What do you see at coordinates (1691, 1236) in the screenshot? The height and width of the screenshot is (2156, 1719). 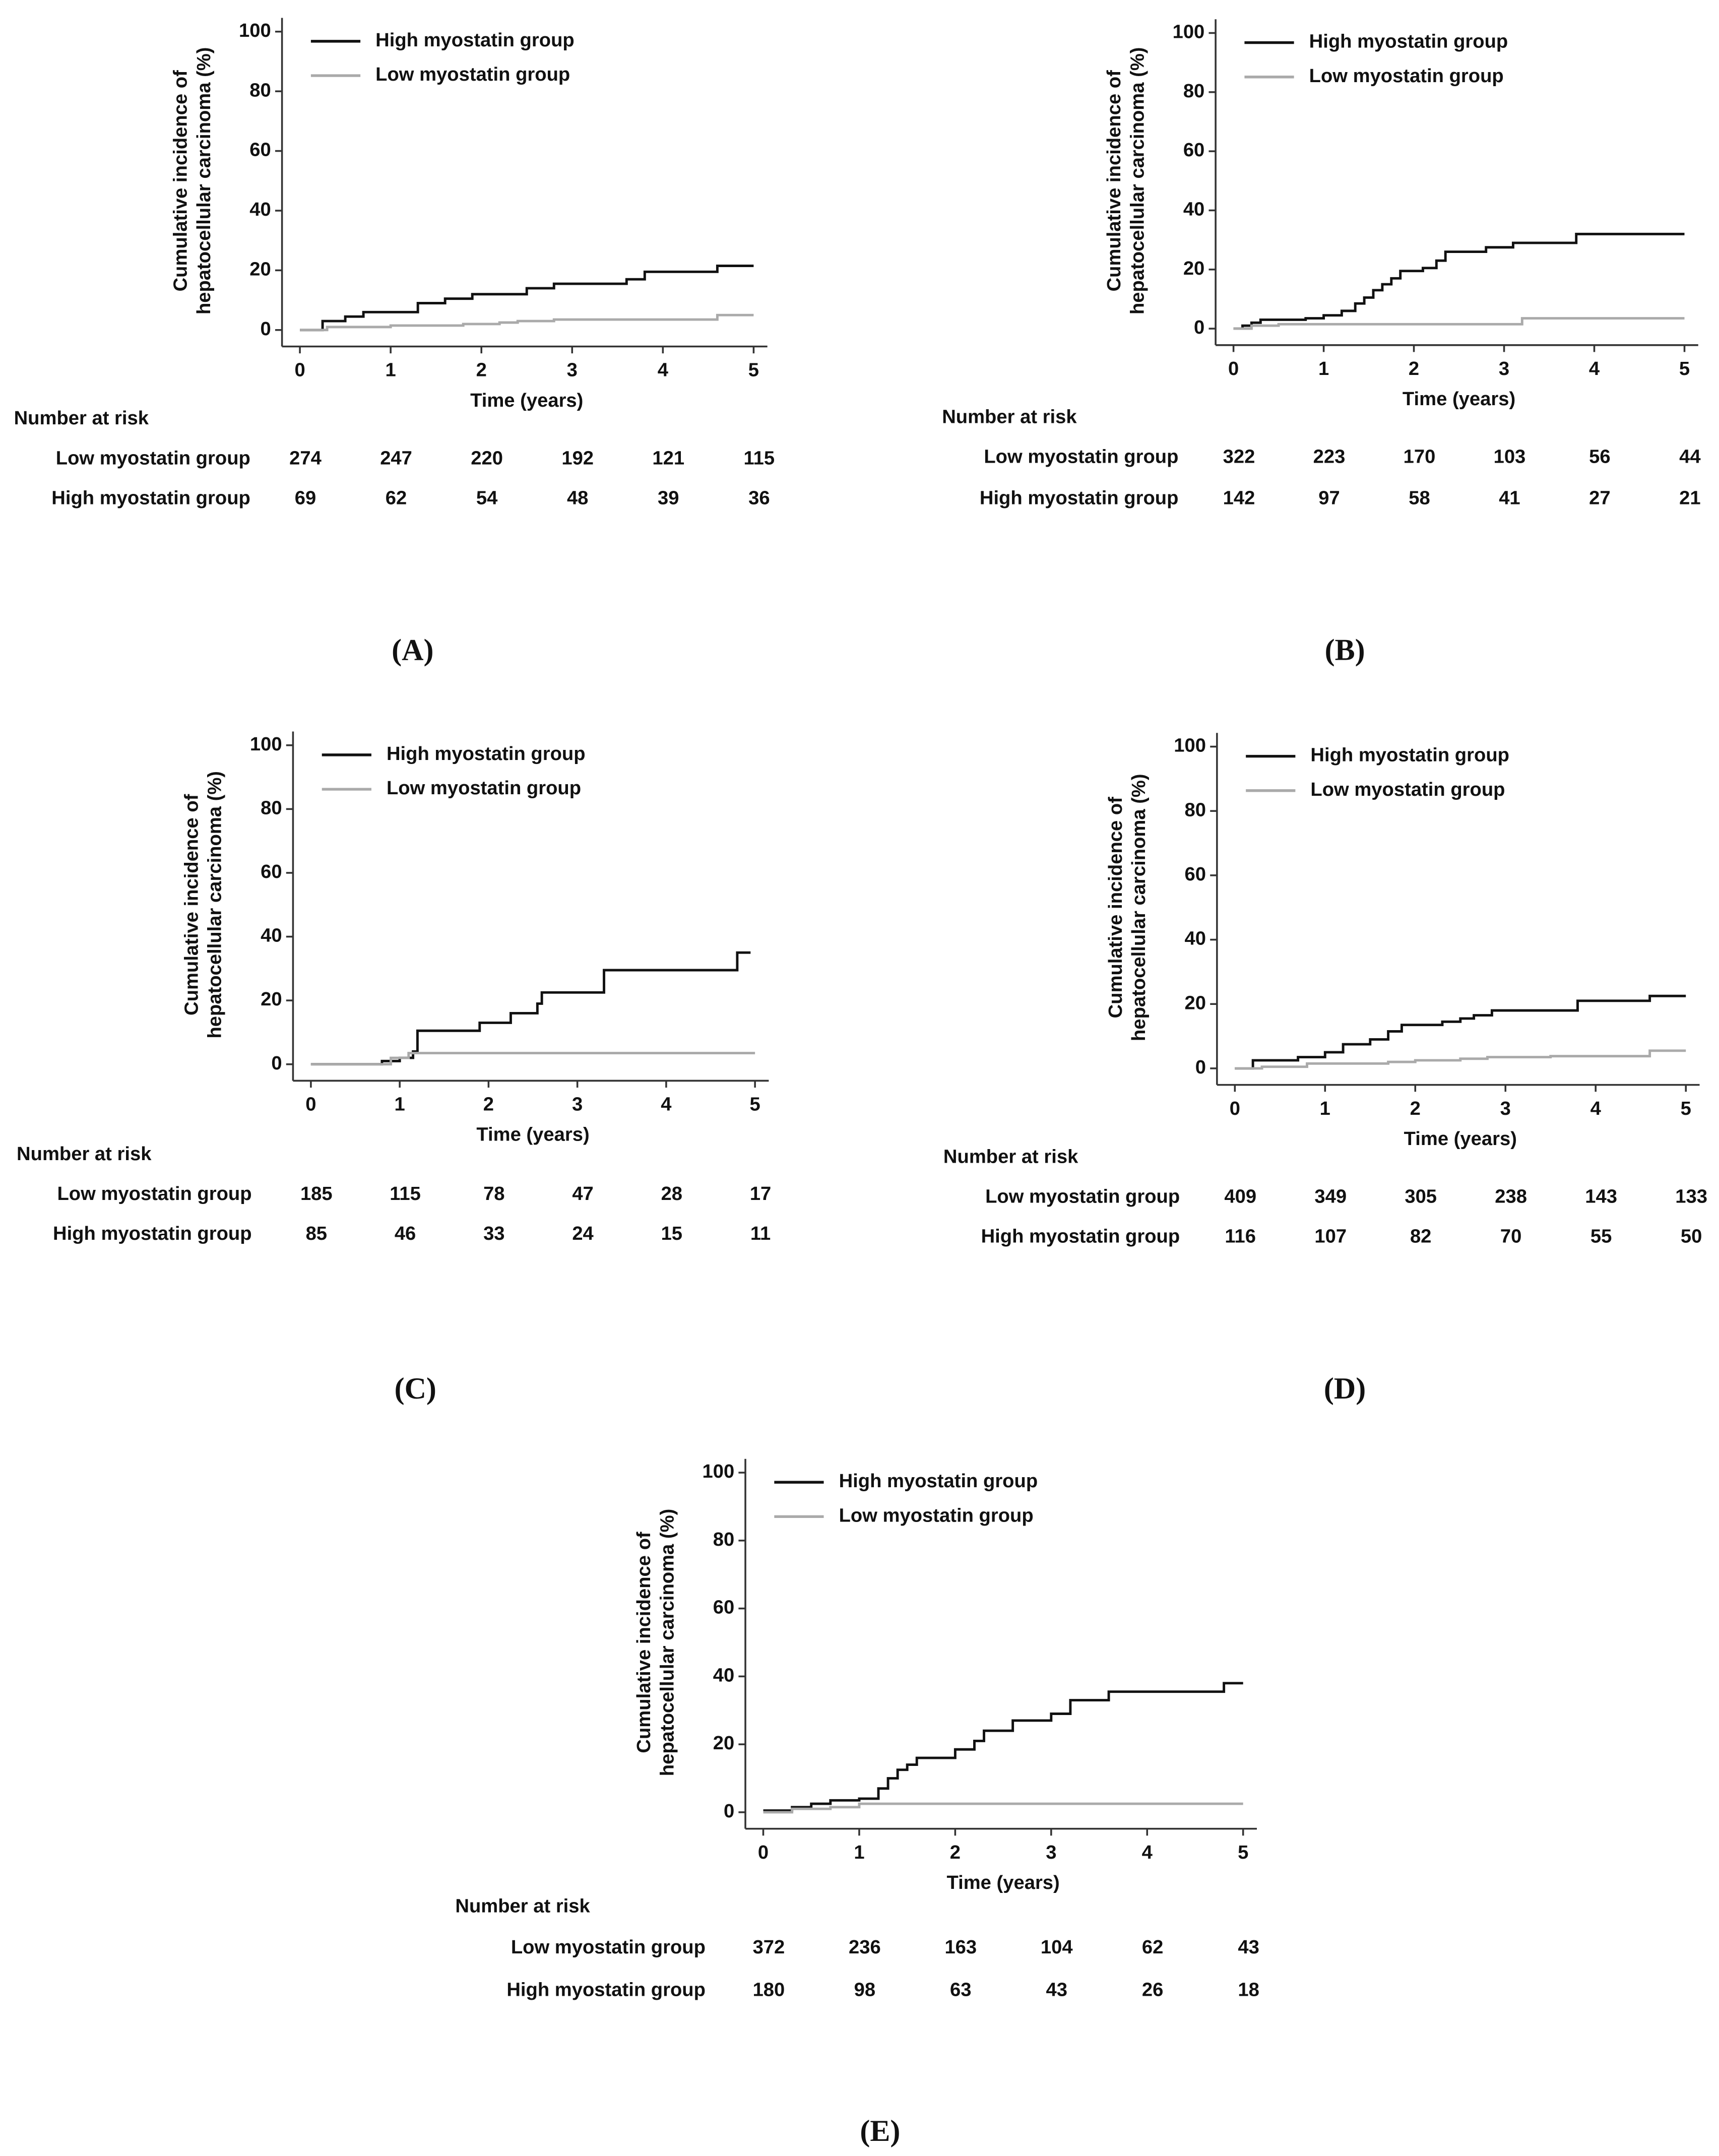 I see `risk-value: 50` at bounding box center [1691, 1236].